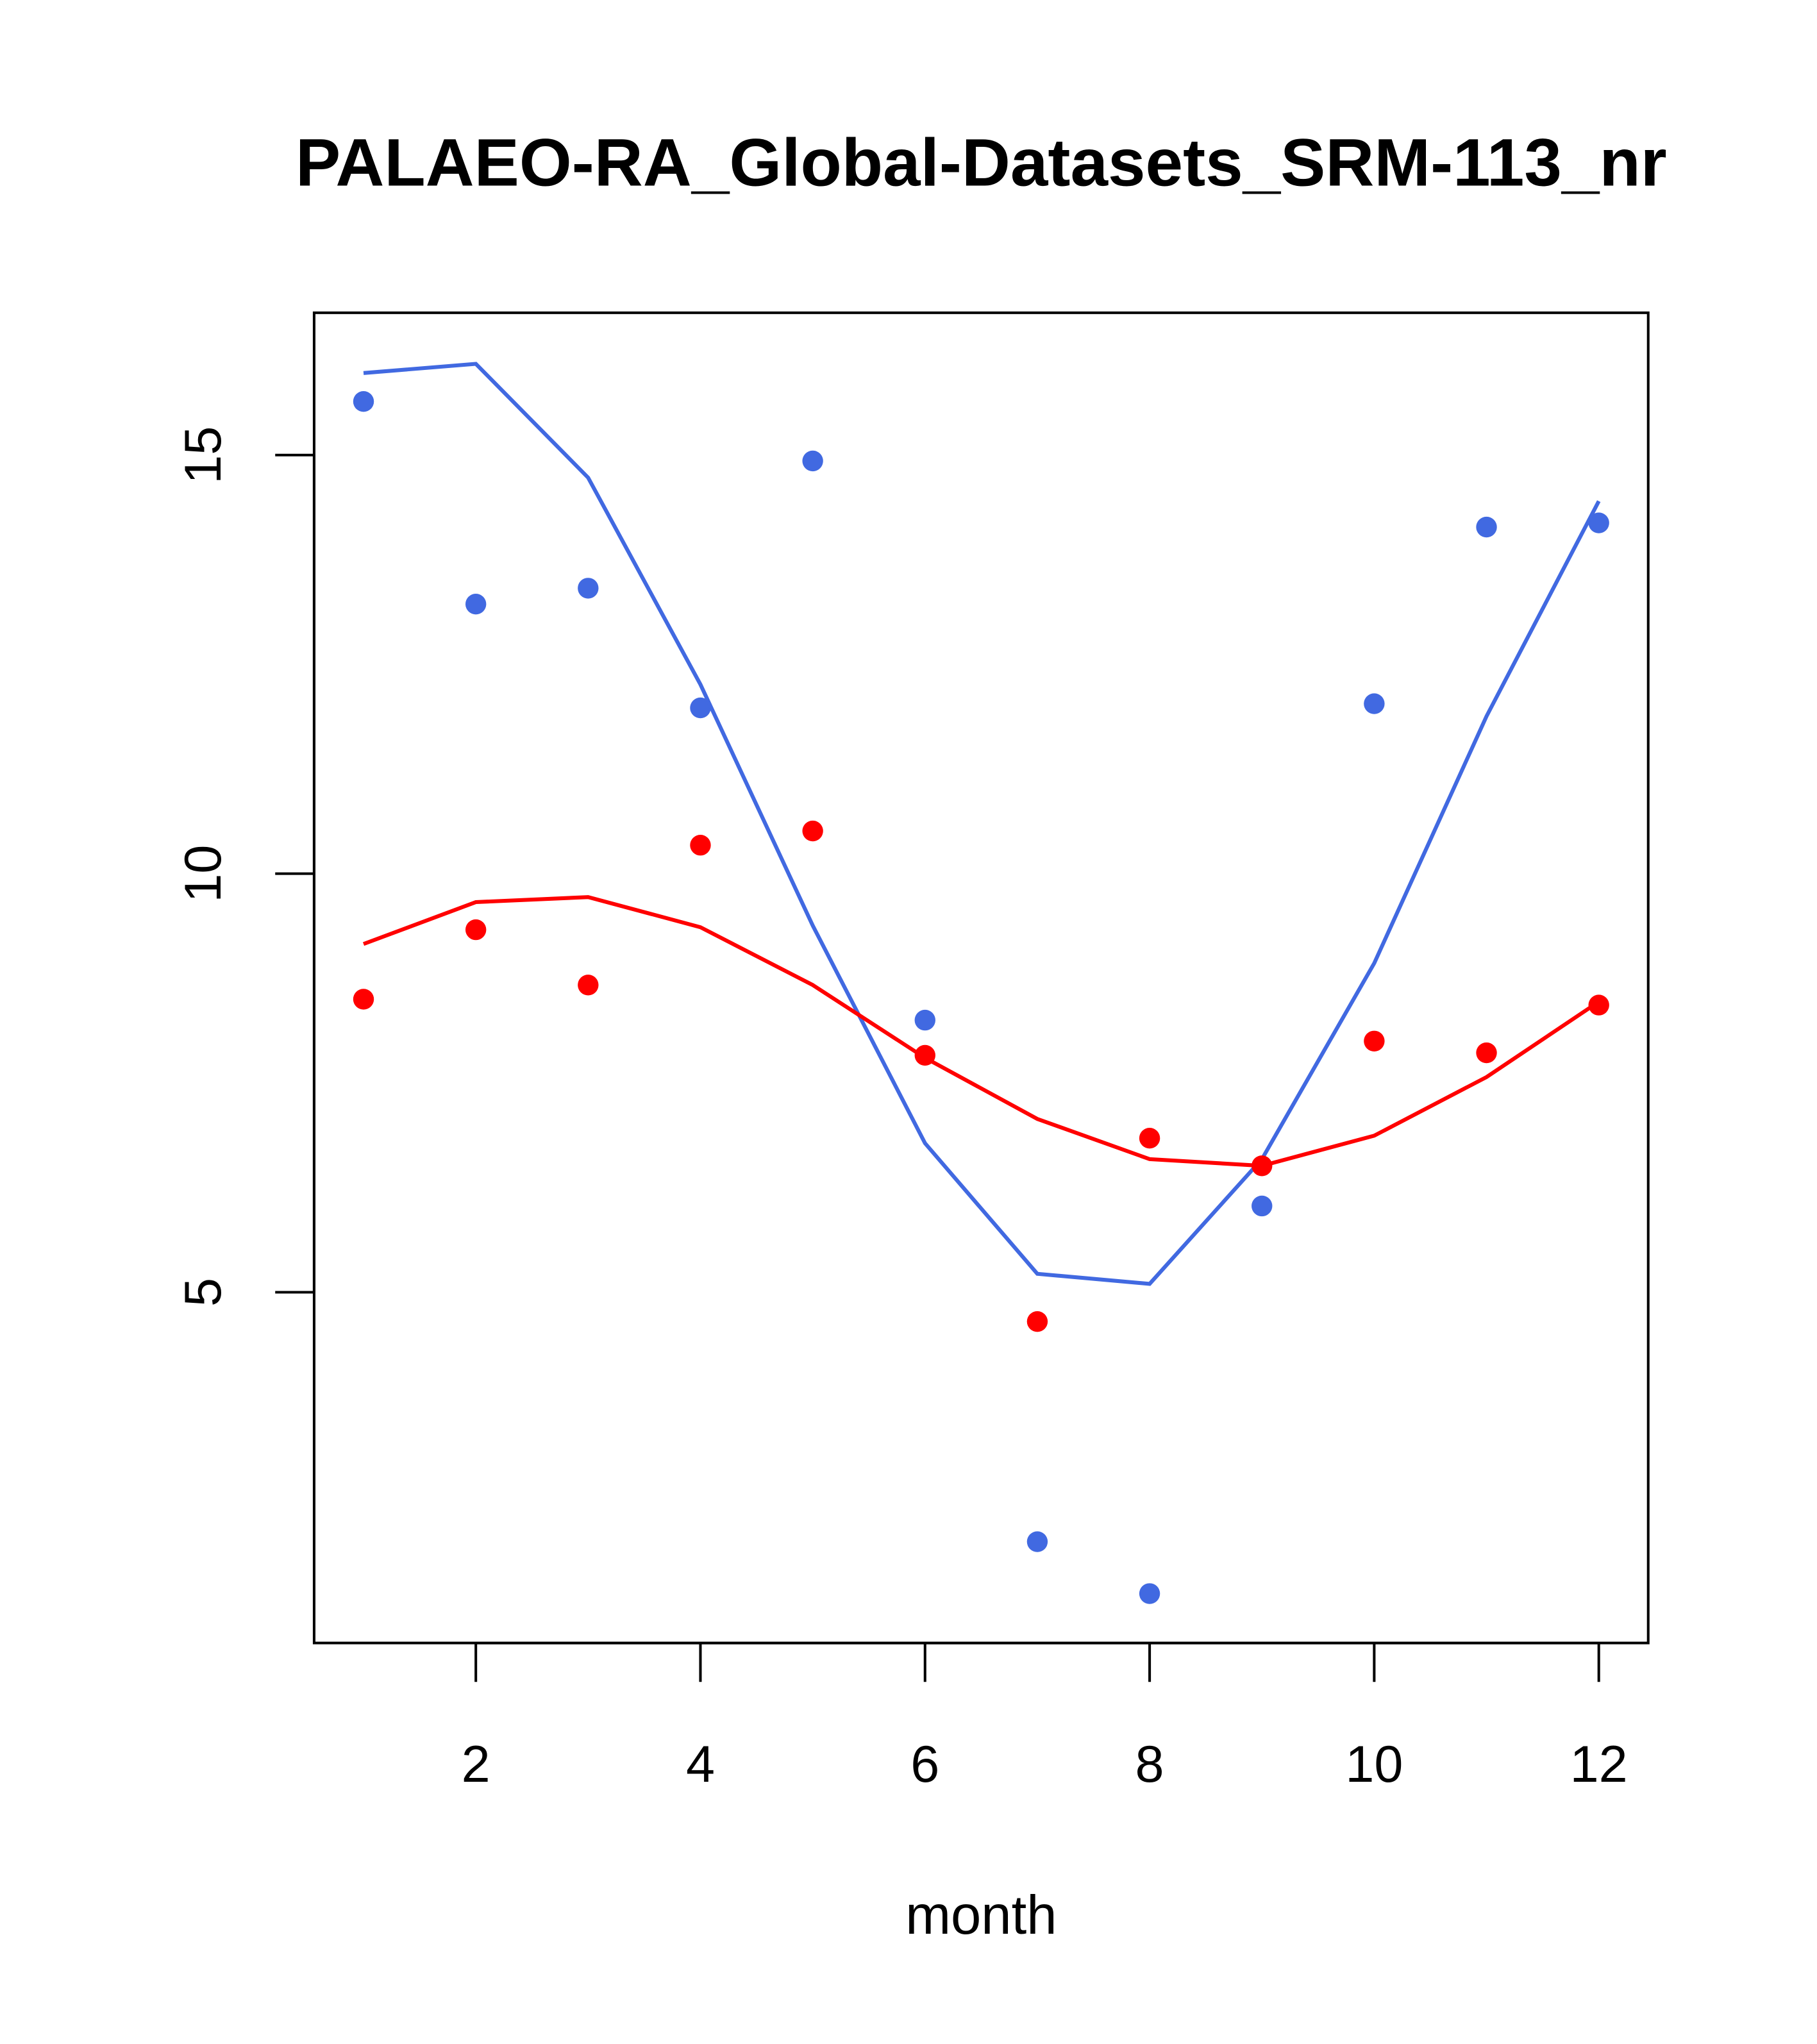 The image size is (1817, 2044). I want to click on x-axis-label: month, so click(981, 1916).